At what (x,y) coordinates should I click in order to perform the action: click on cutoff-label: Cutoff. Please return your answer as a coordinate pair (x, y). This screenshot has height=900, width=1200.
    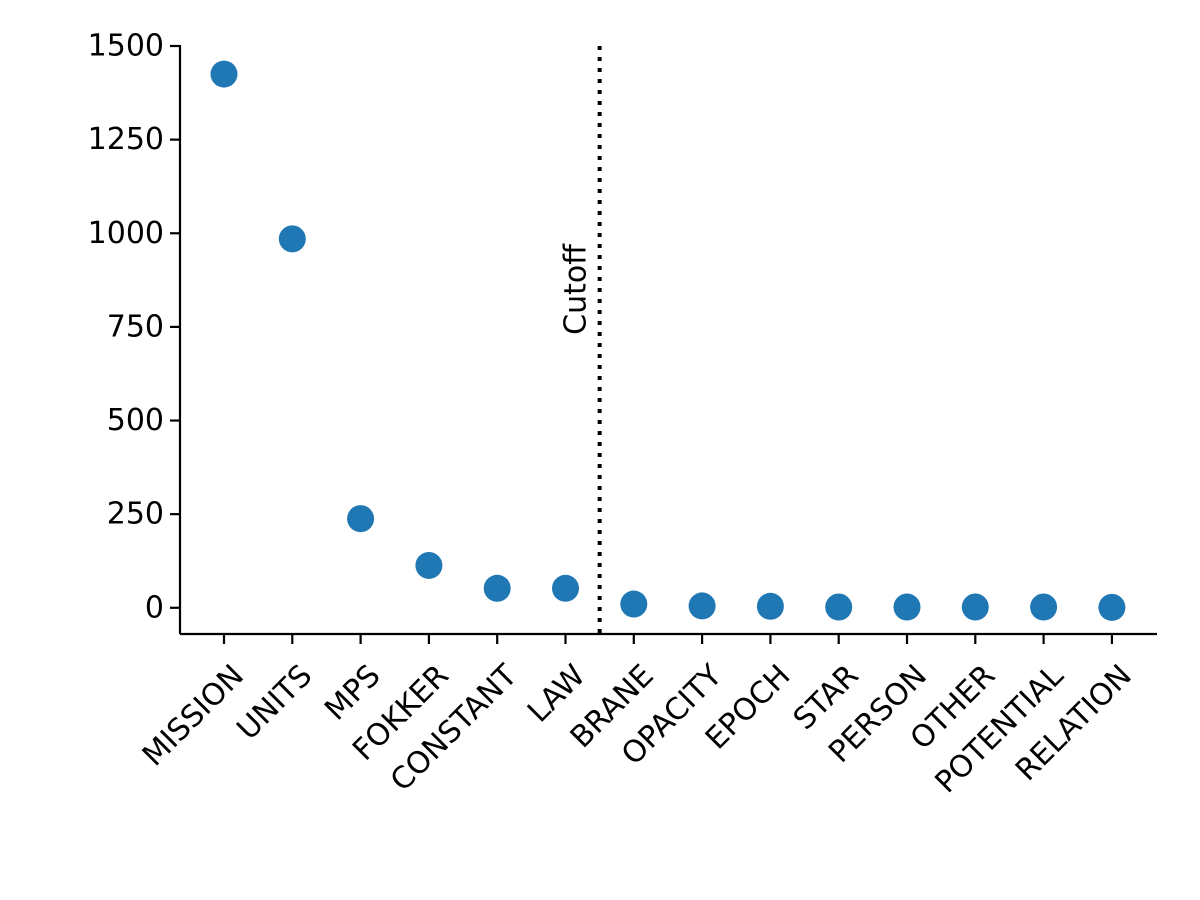
    Looking at the image, I should click on (576, 289).